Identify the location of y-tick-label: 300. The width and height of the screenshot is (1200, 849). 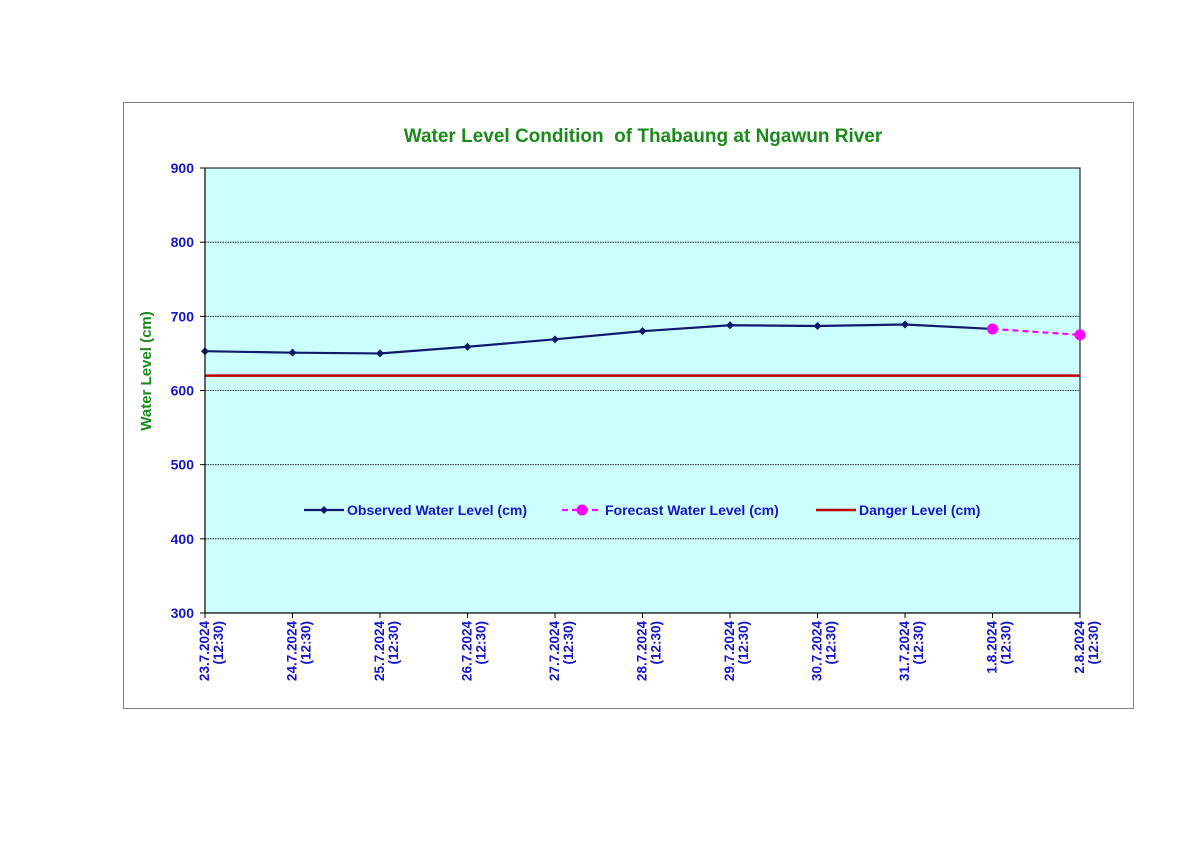
(183, 613).